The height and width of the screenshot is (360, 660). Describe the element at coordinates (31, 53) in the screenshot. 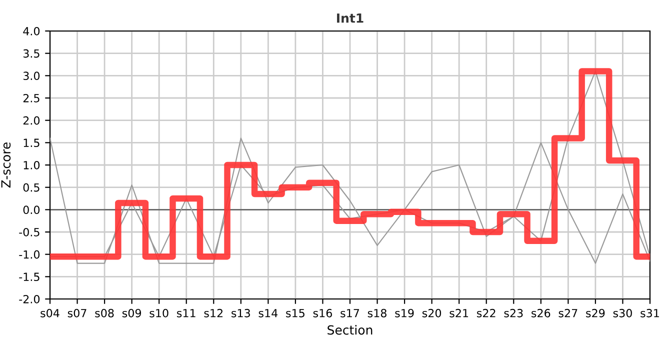

I see `y-tick-label: 3.5` at that location.